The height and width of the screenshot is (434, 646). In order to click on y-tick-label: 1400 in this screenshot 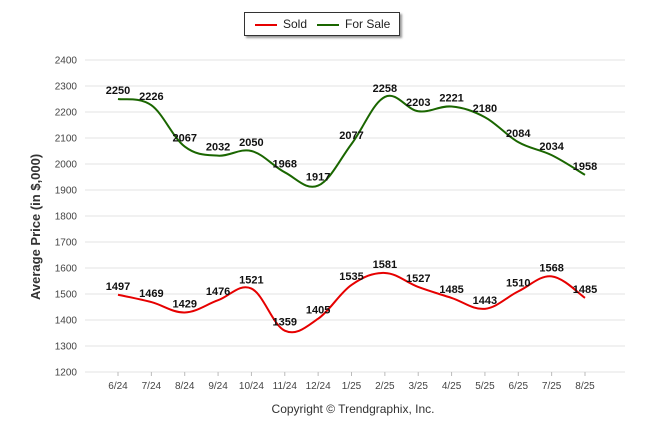, I will do `click(66, 321)`.